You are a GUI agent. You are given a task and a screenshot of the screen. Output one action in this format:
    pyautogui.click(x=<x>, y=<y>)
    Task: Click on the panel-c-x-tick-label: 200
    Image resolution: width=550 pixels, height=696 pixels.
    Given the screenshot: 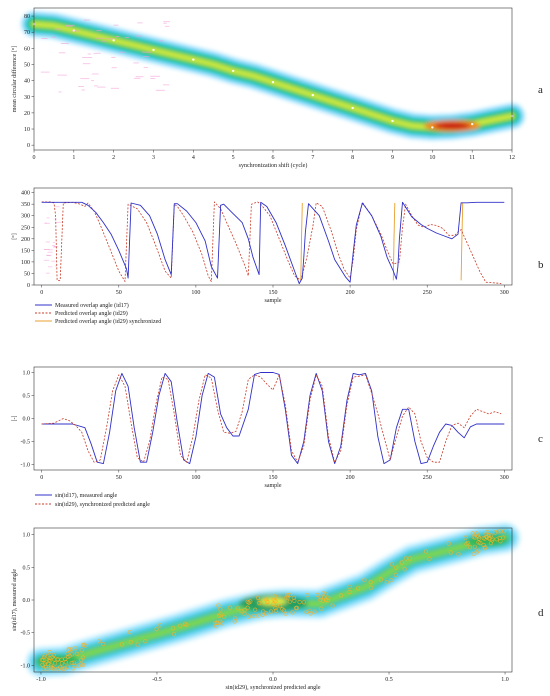 What is the action you would take?
    pyautogui.click(x=350, y=478)
    